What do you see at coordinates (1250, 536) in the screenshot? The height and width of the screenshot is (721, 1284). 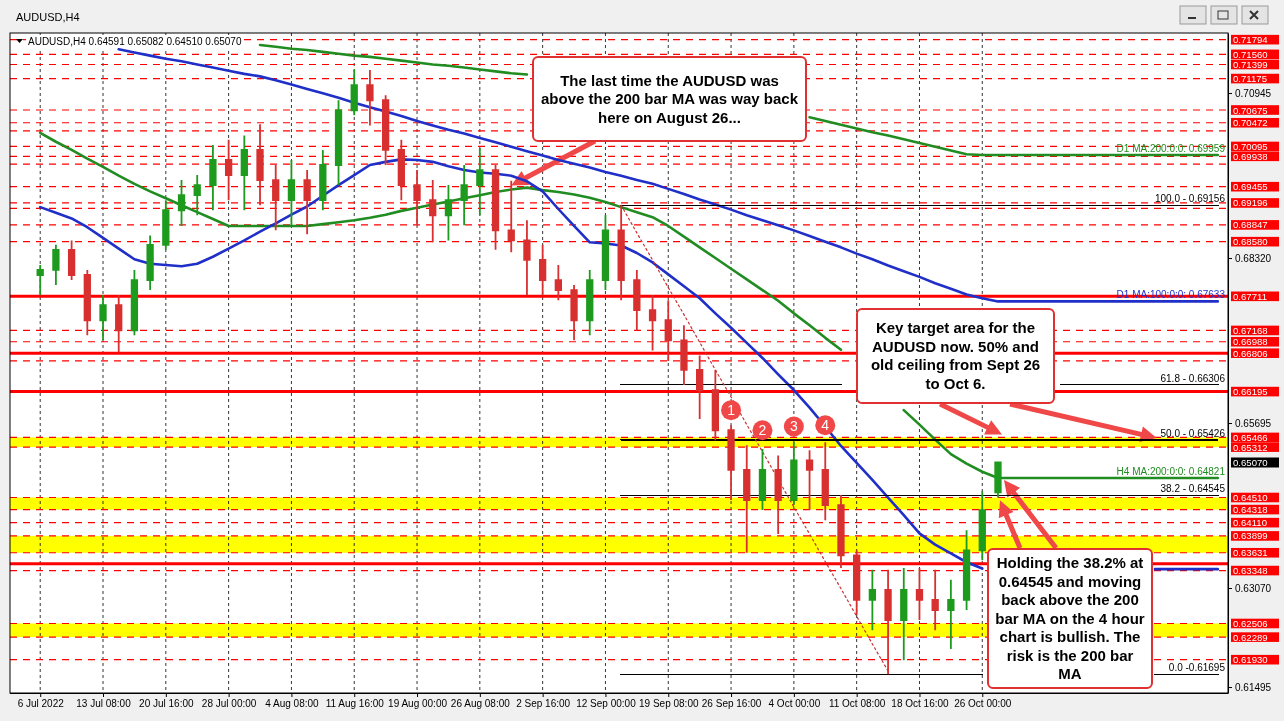 I see `ref-line-label: 0.63899` at bounding box center [1250, 536].